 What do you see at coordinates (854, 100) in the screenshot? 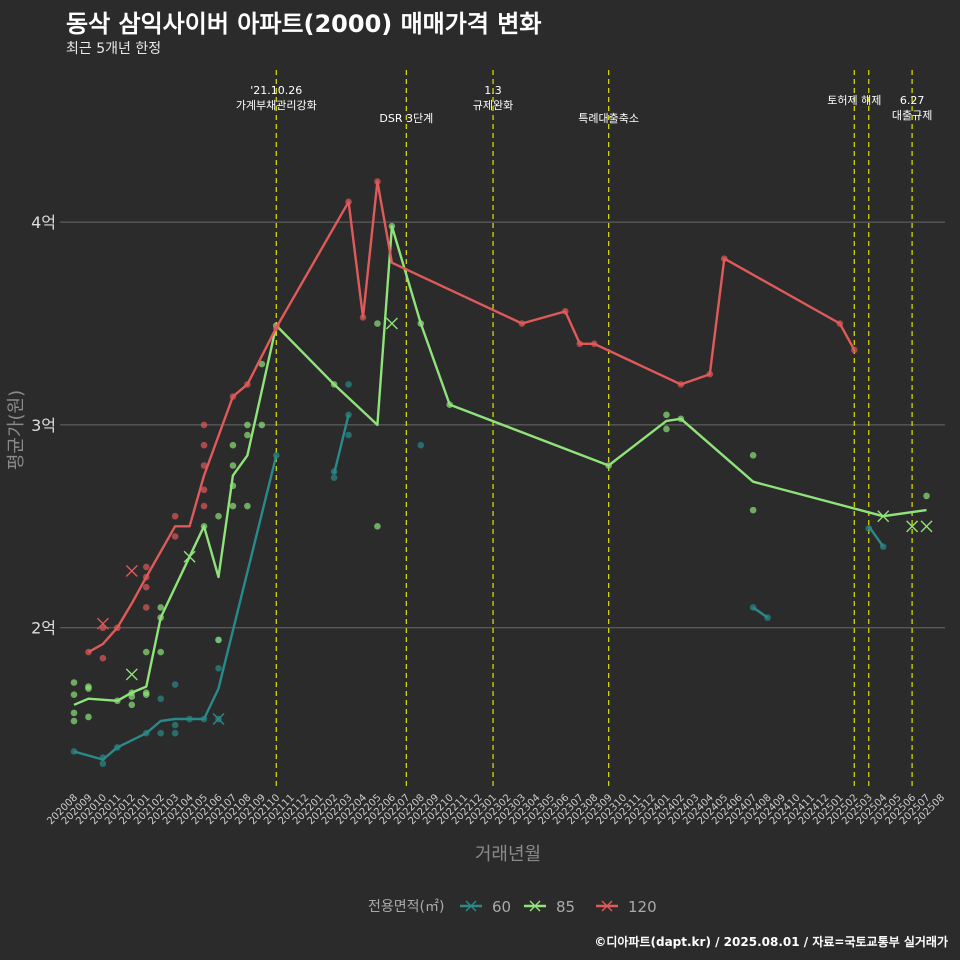
I see `event-label: 토허제 해제` at bounding box center [854, 100].